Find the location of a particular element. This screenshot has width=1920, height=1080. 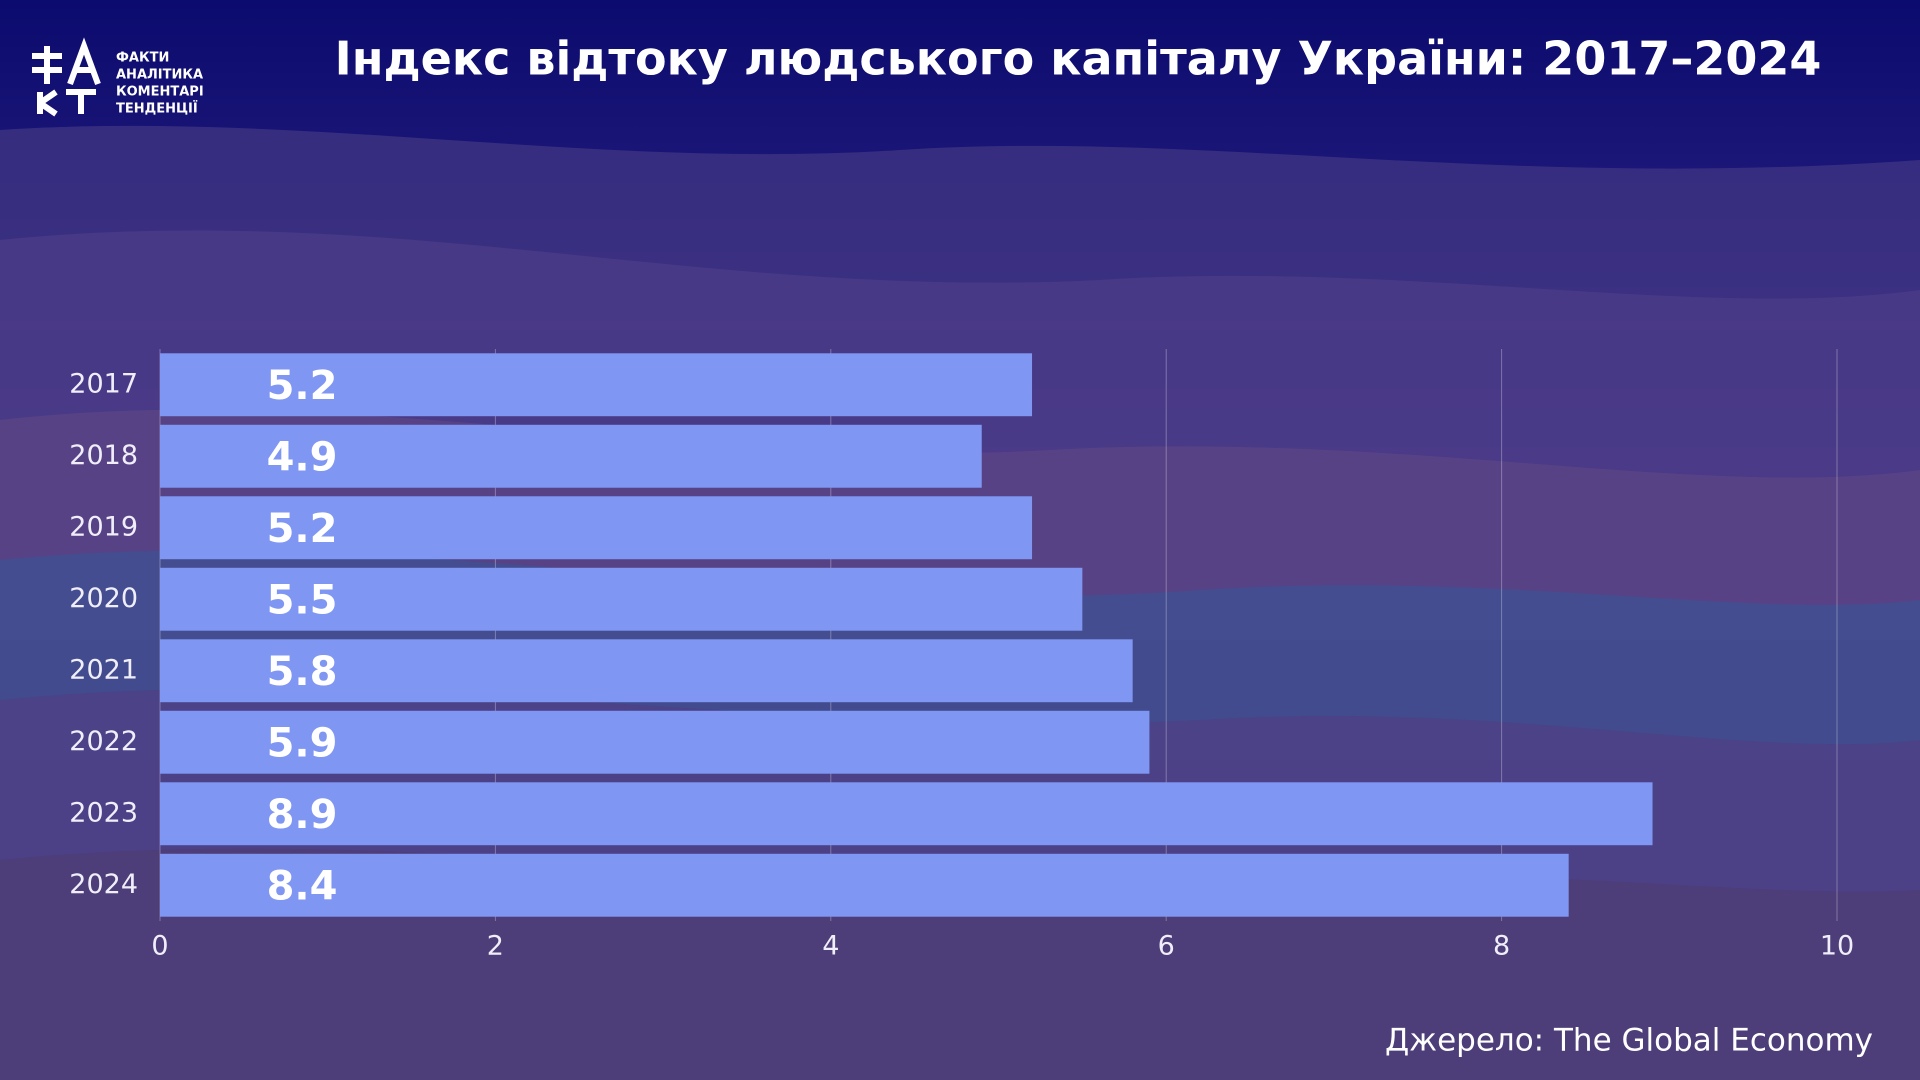

y-tick-label: 2020 is located at coordinates (103, 598).